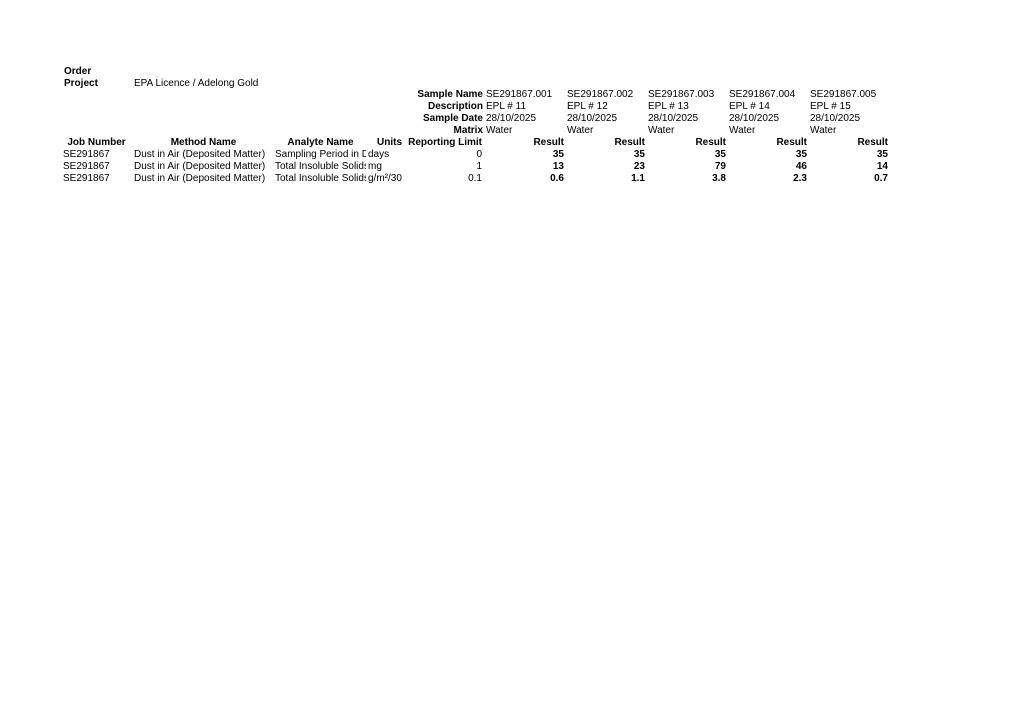 Image resolution: width=1024 pixels, height=724 pixels. Describe the element at coordinates (96, 142) in the screenshot. I see `column-header: Job Number` at that location.